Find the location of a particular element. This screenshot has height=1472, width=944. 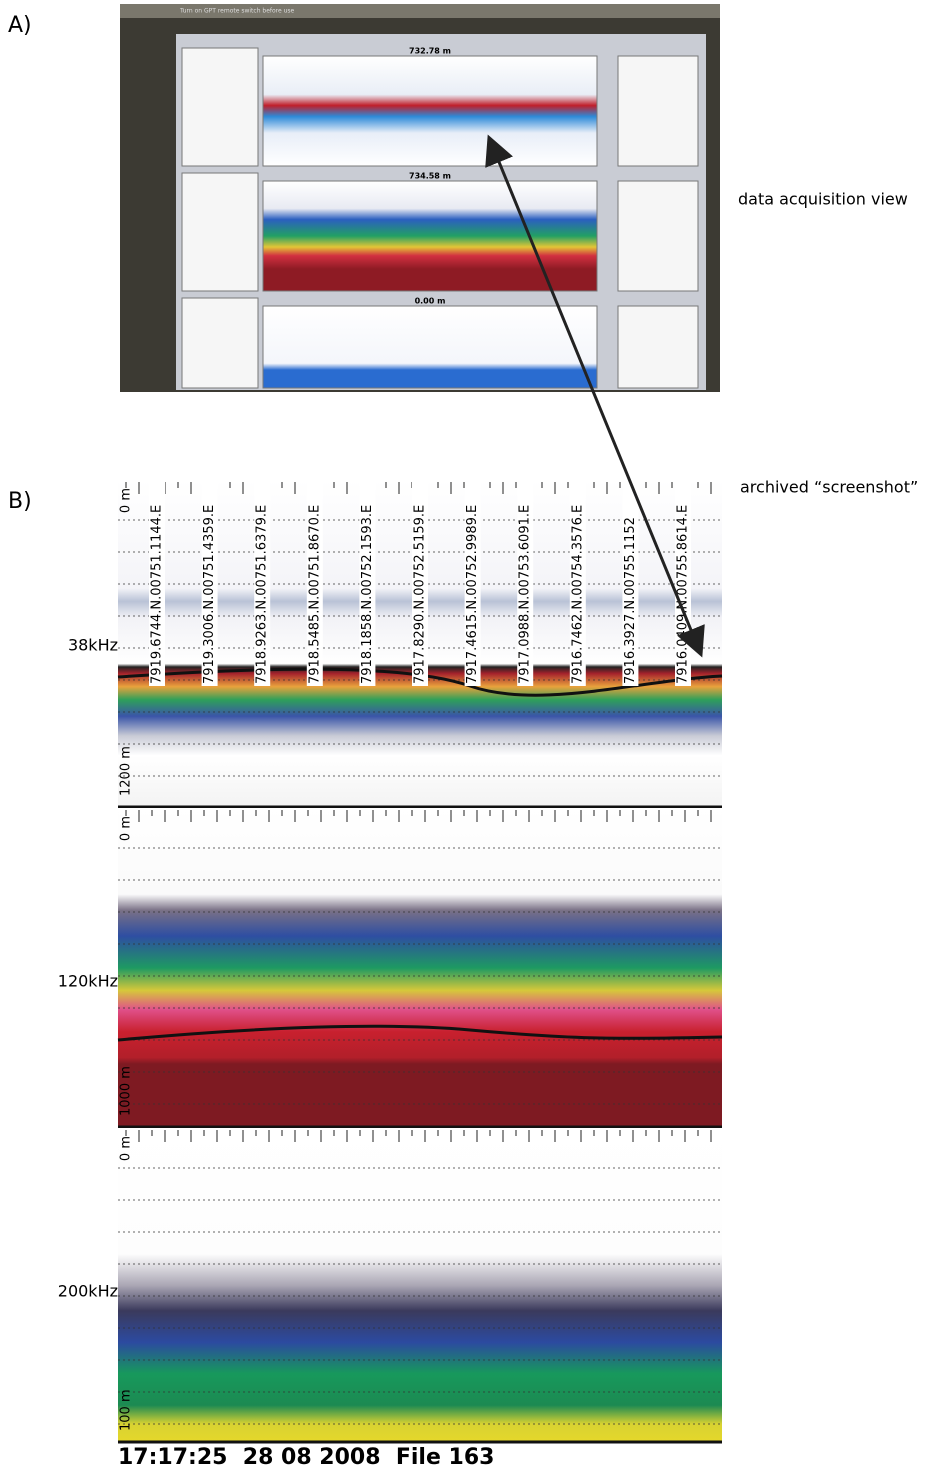

depth-label: 100 m is located at coordinates (126, 1410).